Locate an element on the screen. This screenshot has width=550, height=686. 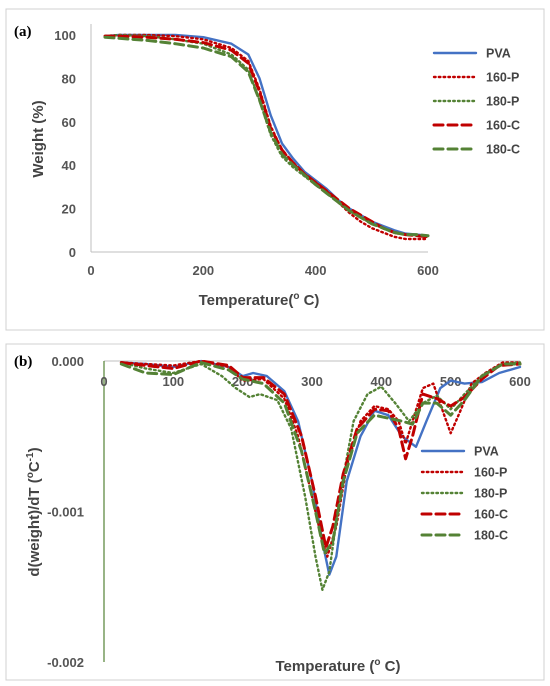
panel-a-x-axis-title: Temperature(o C) is located at coordinates (259, 300).